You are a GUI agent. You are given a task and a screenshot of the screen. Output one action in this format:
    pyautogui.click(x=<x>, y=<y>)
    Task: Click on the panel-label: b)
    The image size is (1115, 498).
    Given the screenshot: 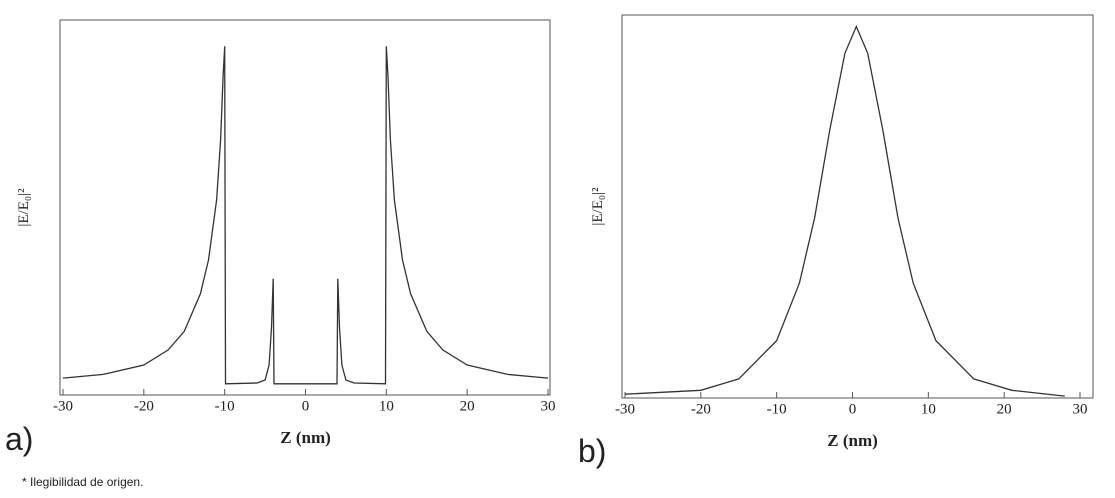 What is the action you would take?
    pyautogui.click(x=592, y=451)
    